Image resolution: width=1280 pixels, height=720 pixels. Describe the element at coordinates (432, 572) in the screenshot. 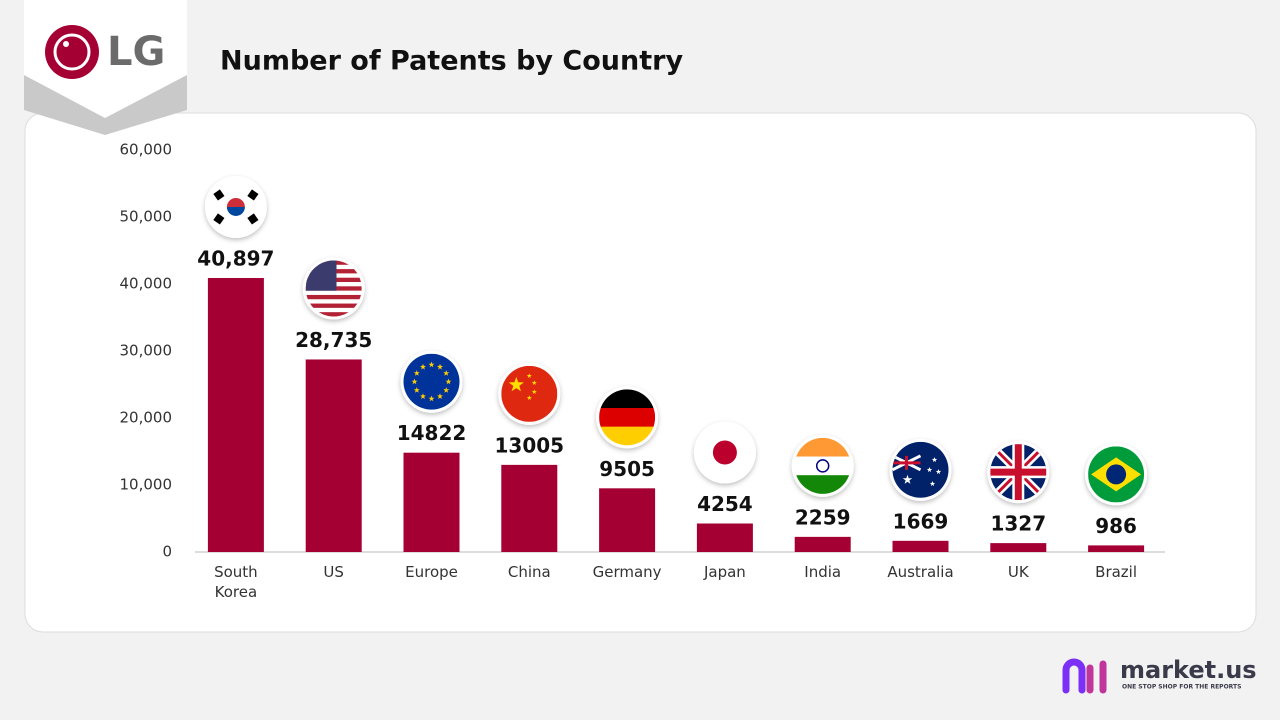

I see `x-tick-label: Europe` at that location.